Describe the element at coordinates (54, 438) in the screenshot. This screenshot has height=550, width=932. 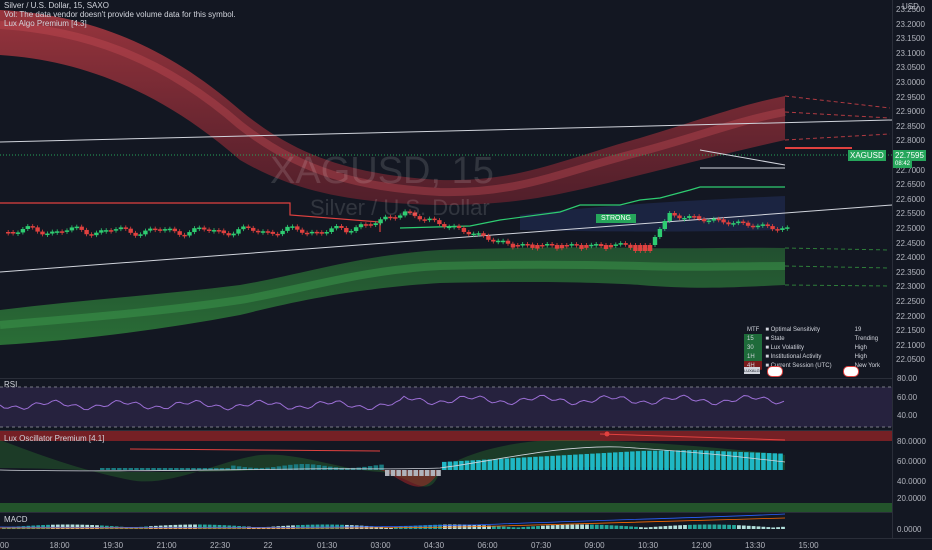
I see `oscillator-legend: Lux Oscillator Premium [4.1]` at that location.